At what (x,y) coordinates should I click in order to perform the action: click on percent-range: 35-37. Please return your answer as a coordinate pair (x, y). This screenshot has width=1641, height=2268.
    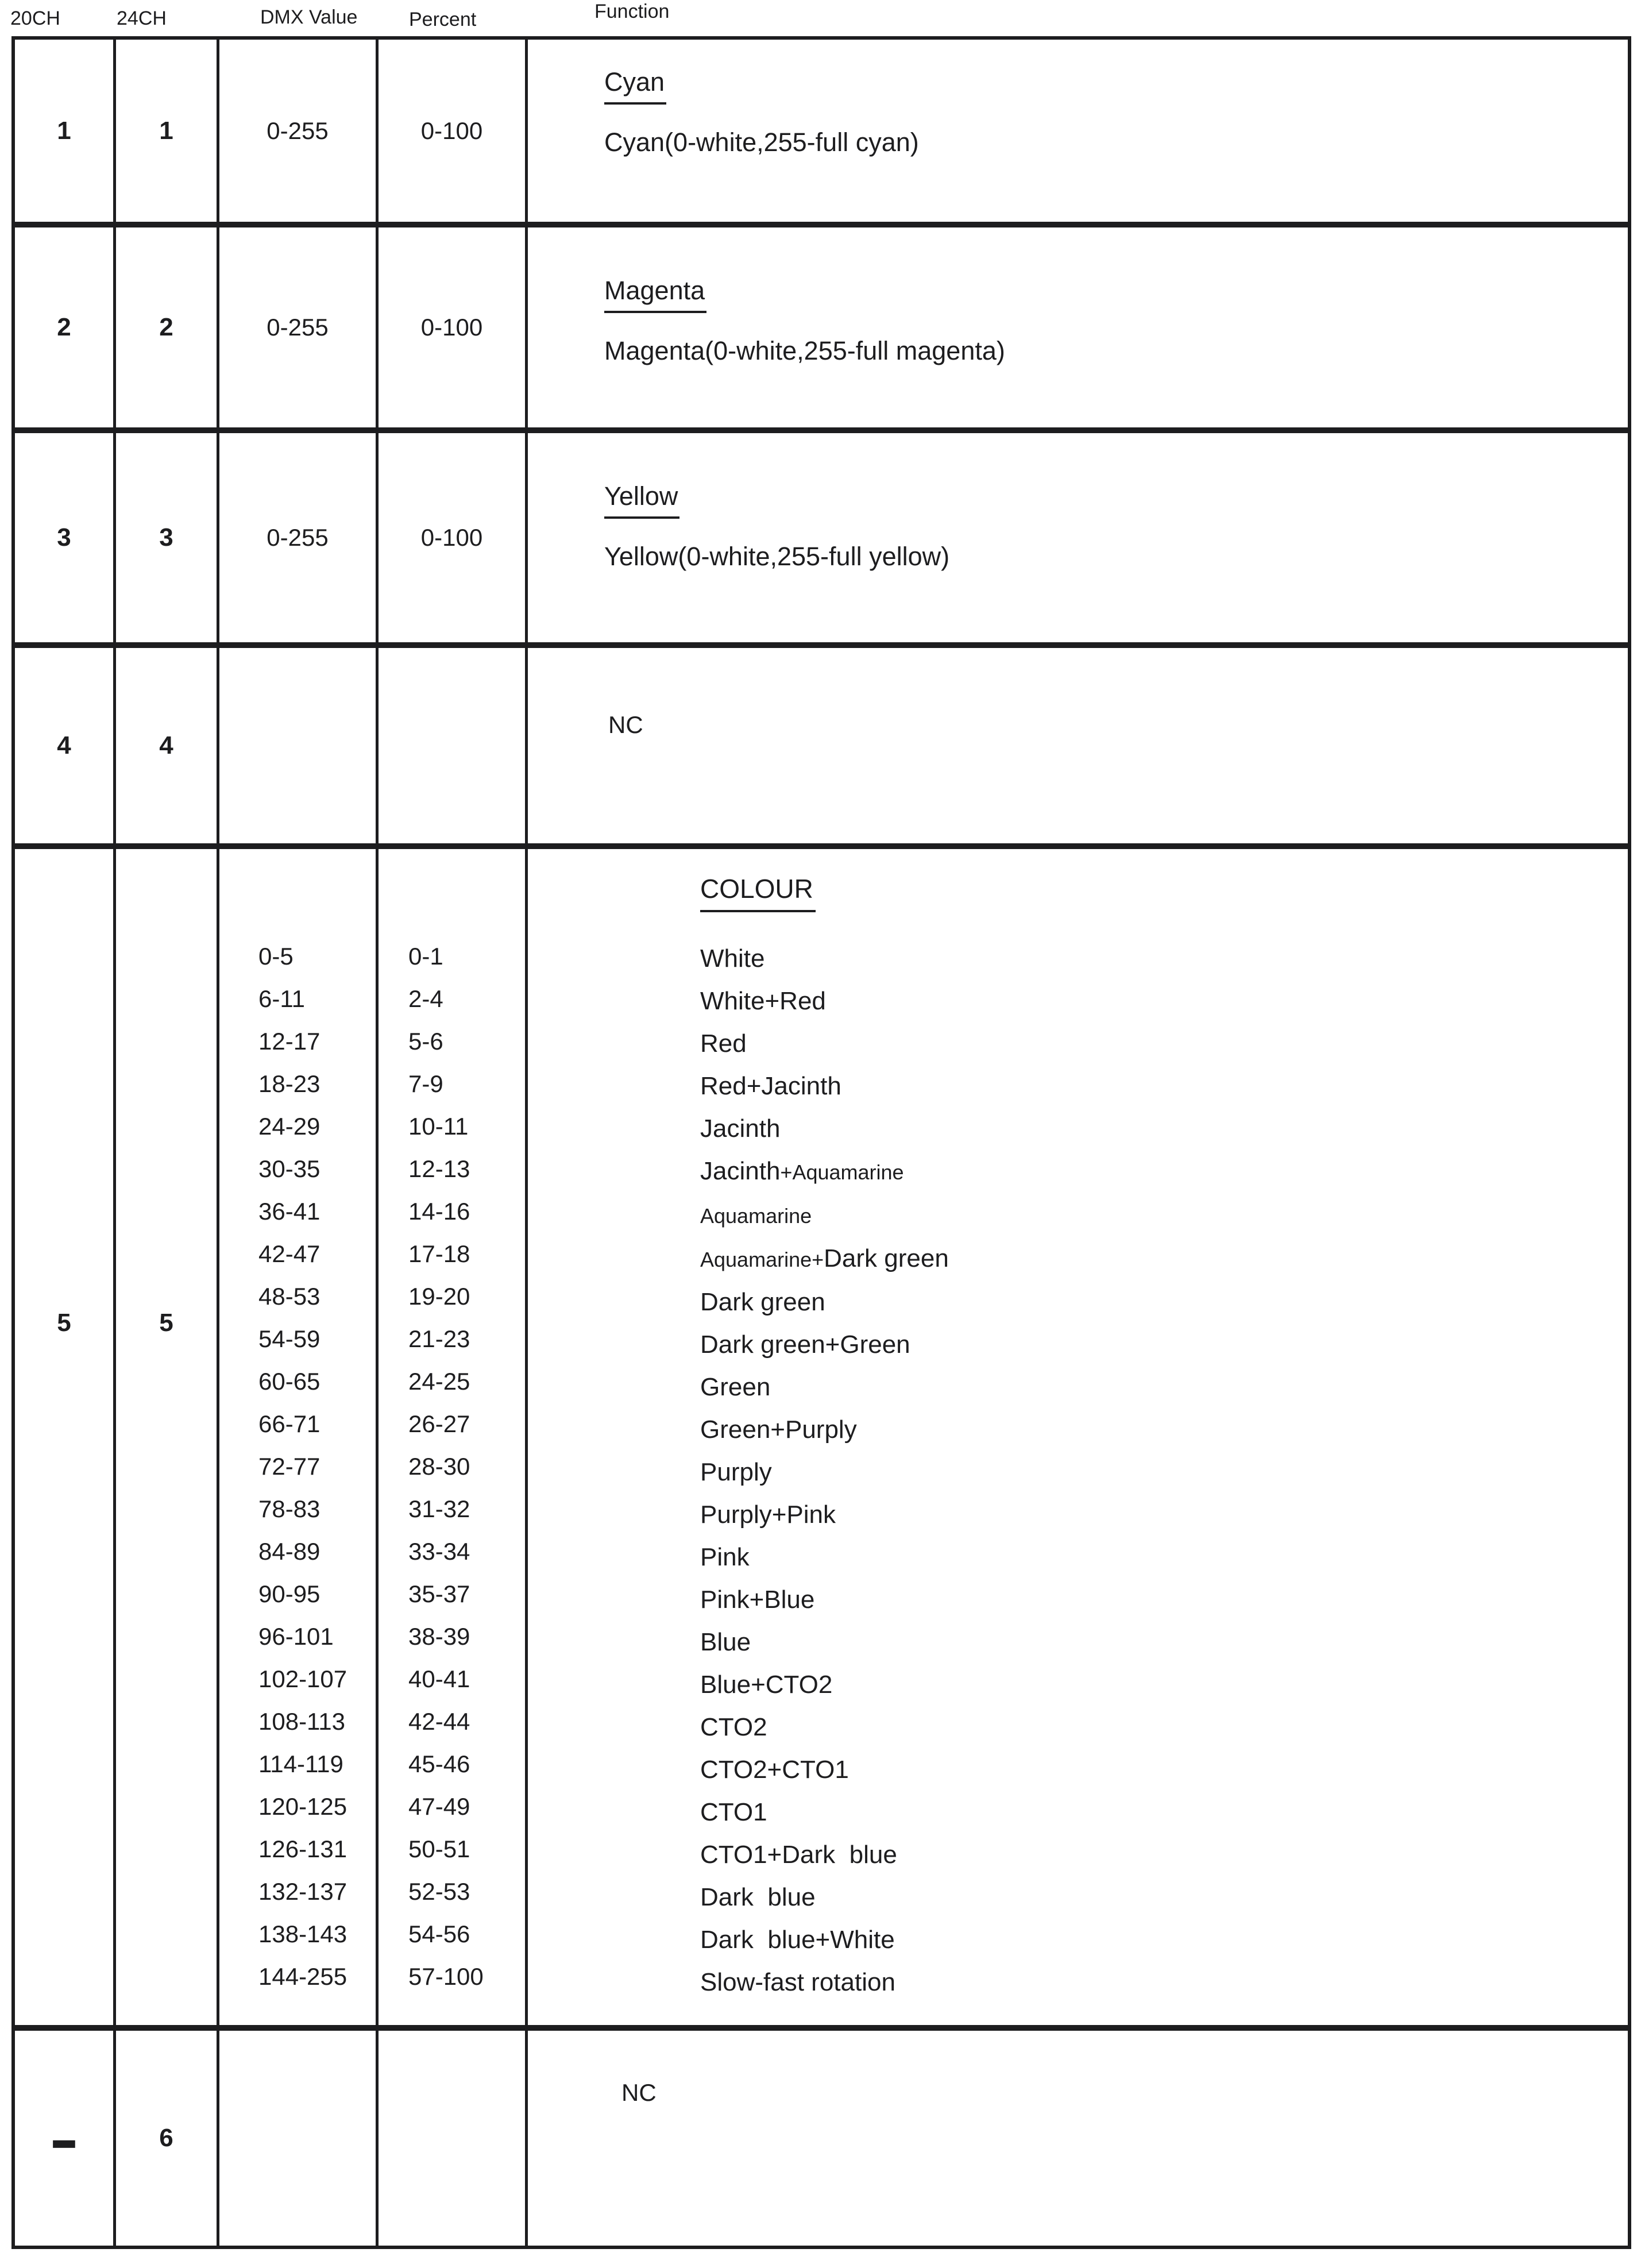
    Looking at the image, I should click on (439, 1594).